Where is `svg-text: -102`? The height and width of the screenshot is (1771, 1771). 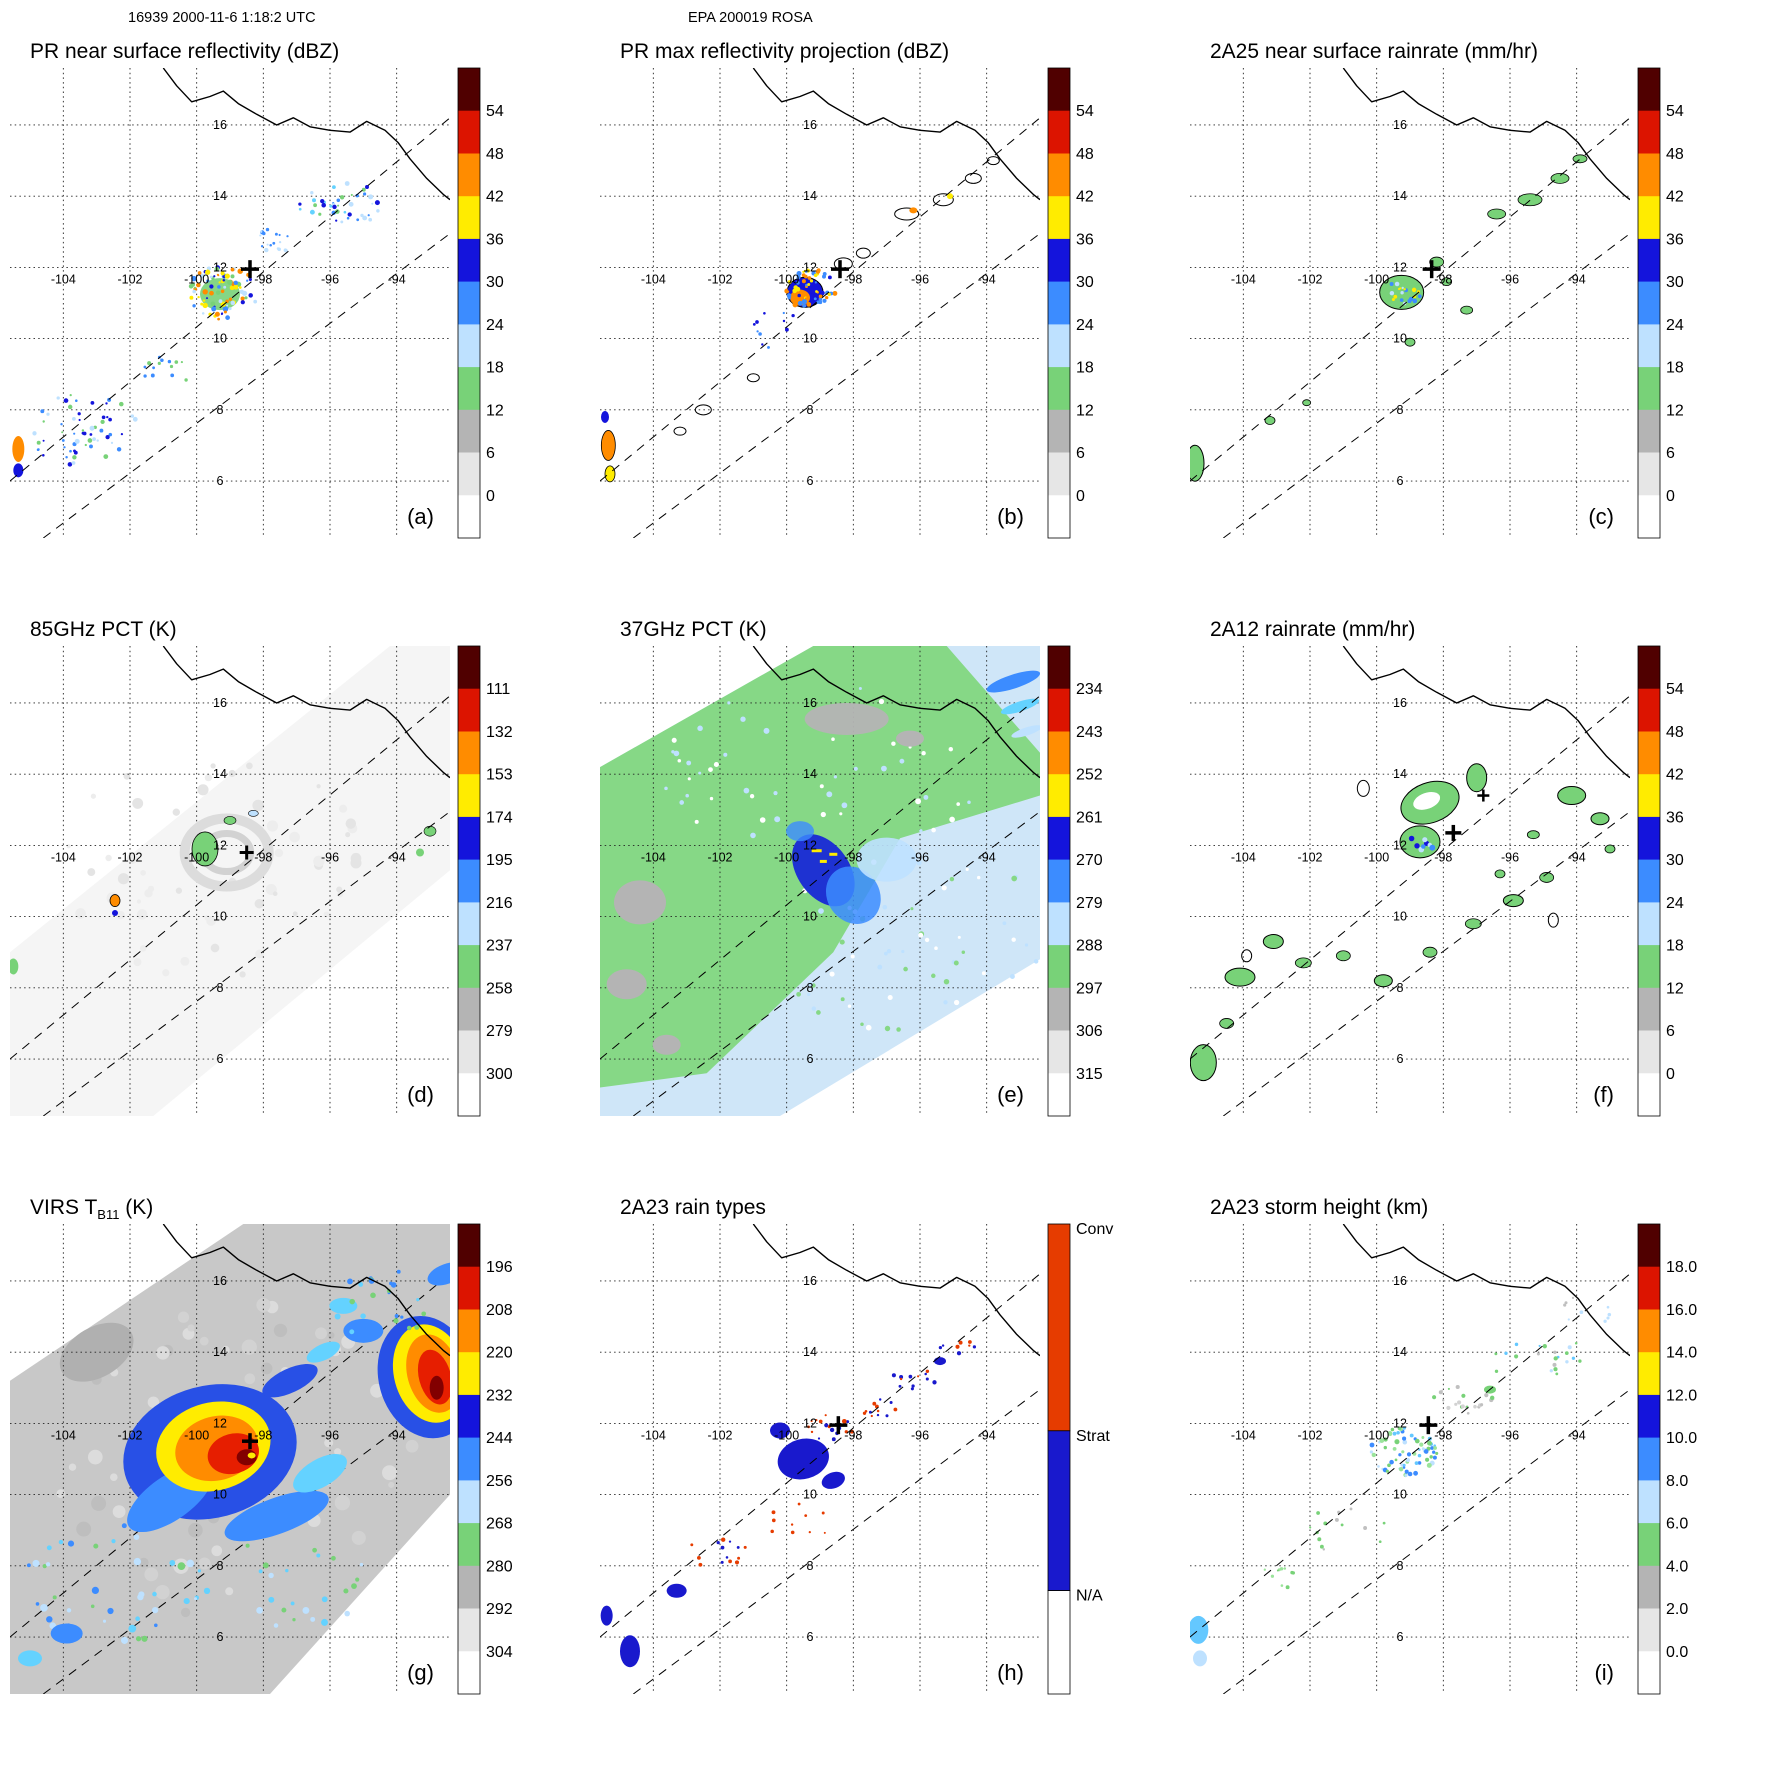 svg-text: -102 is located at coordinates (129, 857).